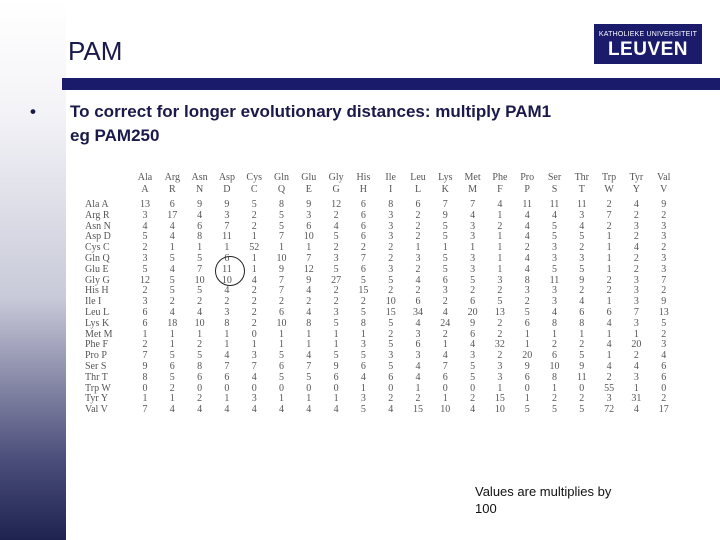 Image resolution: width=720 pixels, height=540 pixels. What do you see at coordinates (486, 508) in the screenshot?
I see `footnote-line-2: 100` at bounding box center [486, 508].